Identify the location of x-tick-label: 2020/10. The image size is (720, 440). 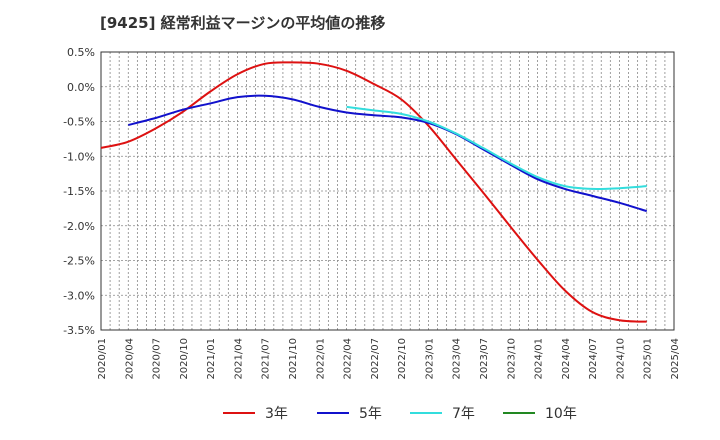
(184, 359).